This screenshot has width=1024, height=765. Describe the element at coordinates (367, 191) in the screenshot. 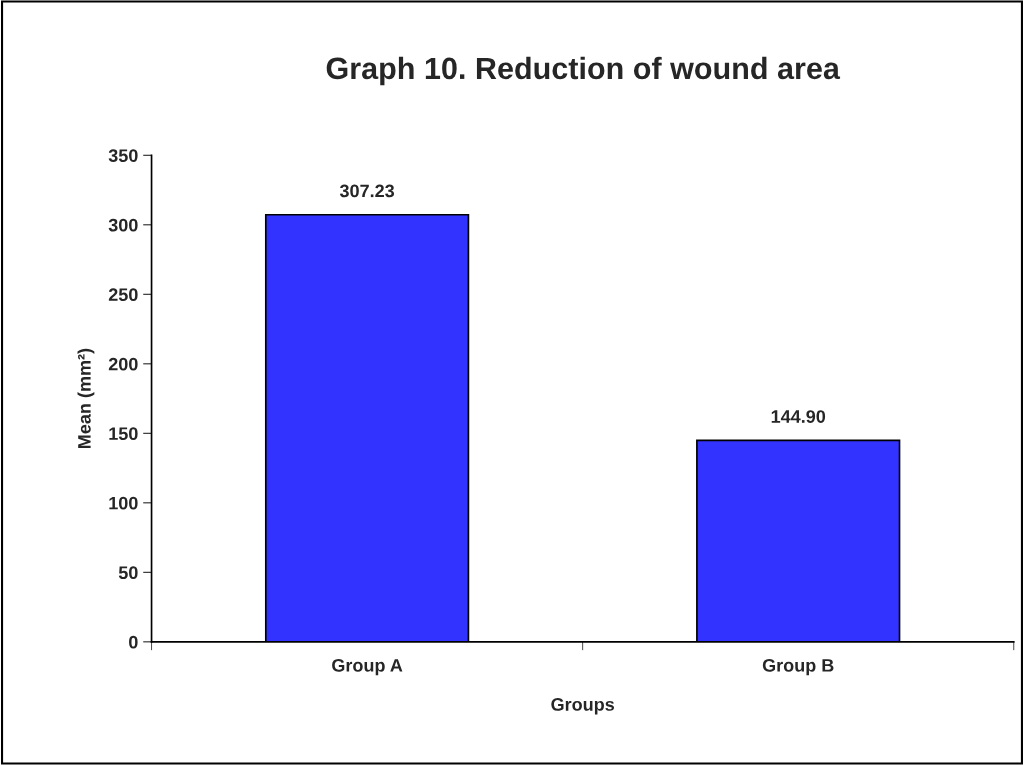

I see `data-label: 307.23` at that location.